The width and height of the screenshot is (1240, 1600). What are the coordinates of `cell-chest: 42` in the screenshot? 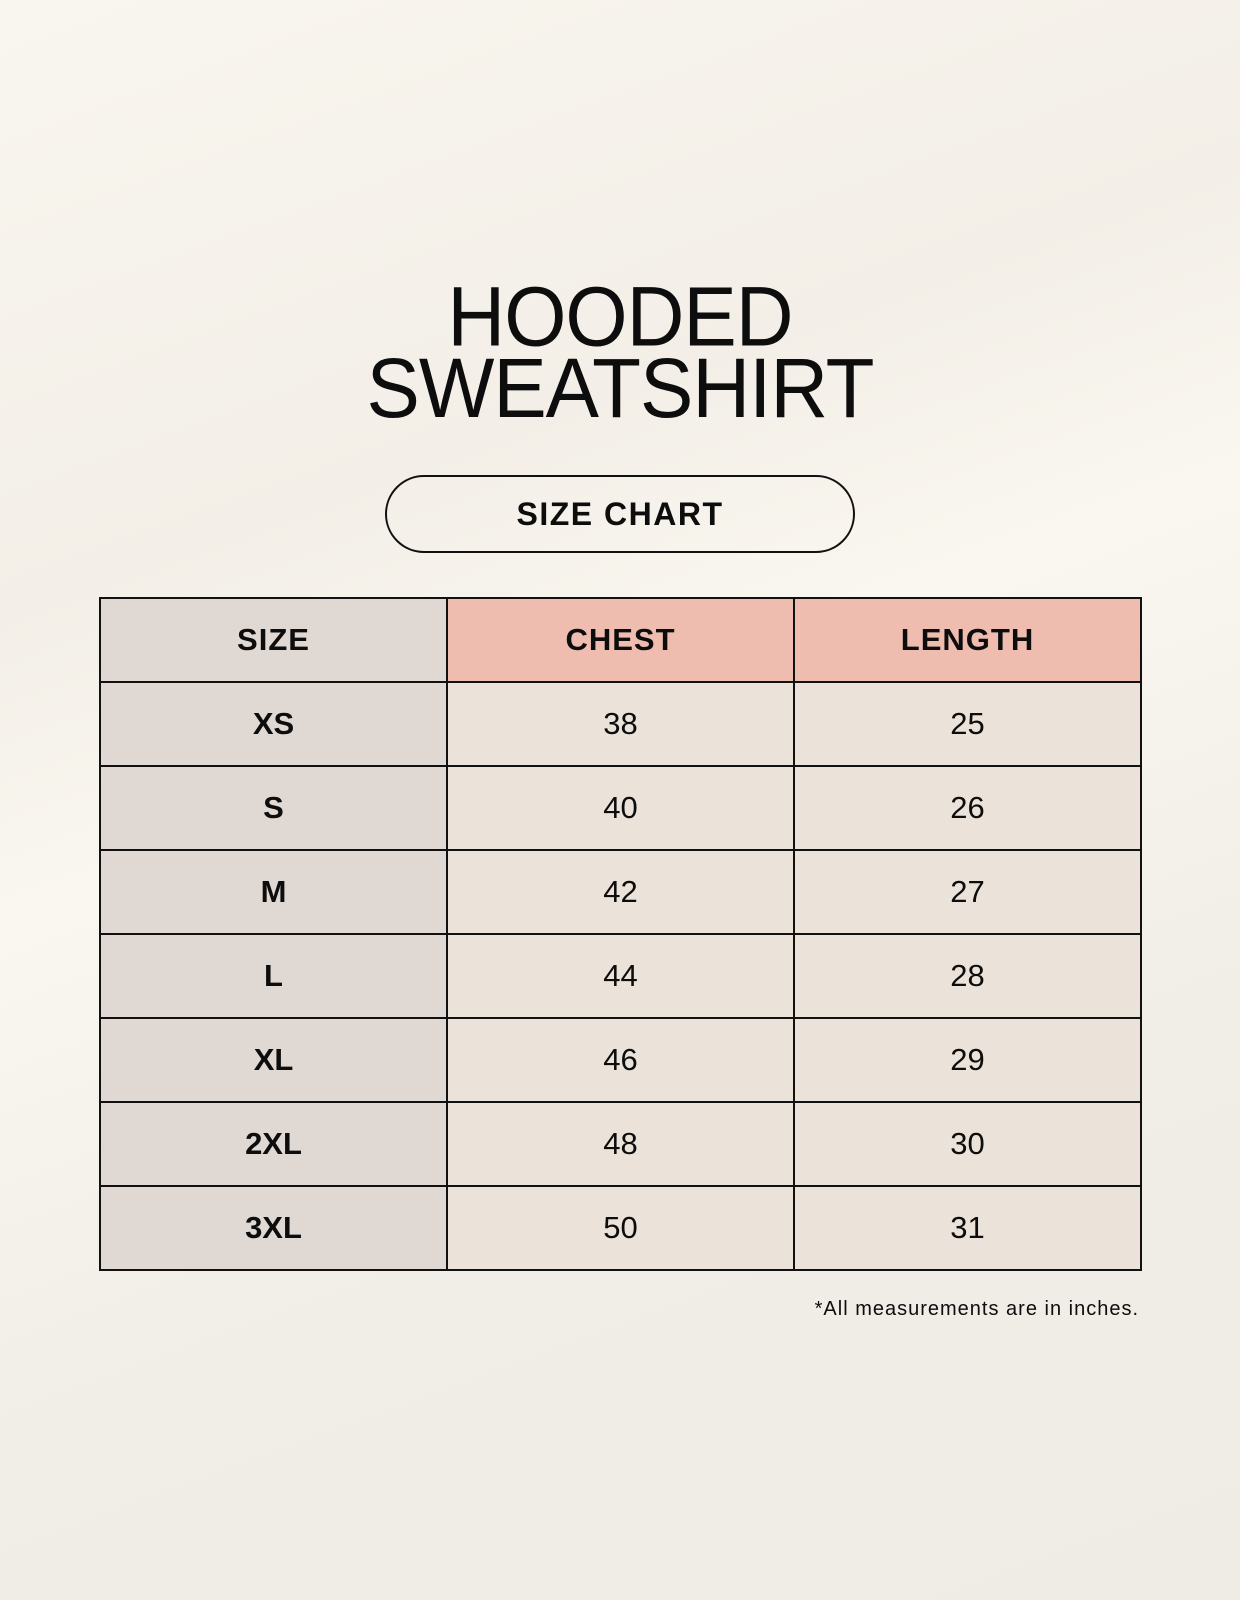 It's located at (620, 892).